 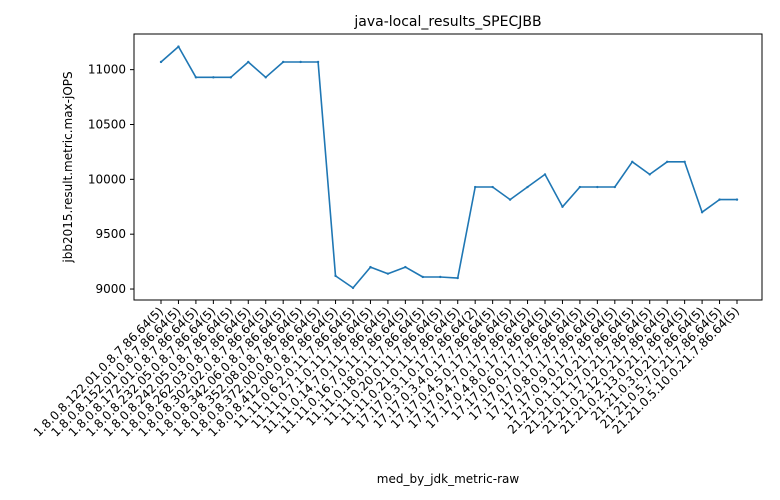 I want to click on y-axis: 9000 9500 10000 10500 11000, so click(x=111, y=179).